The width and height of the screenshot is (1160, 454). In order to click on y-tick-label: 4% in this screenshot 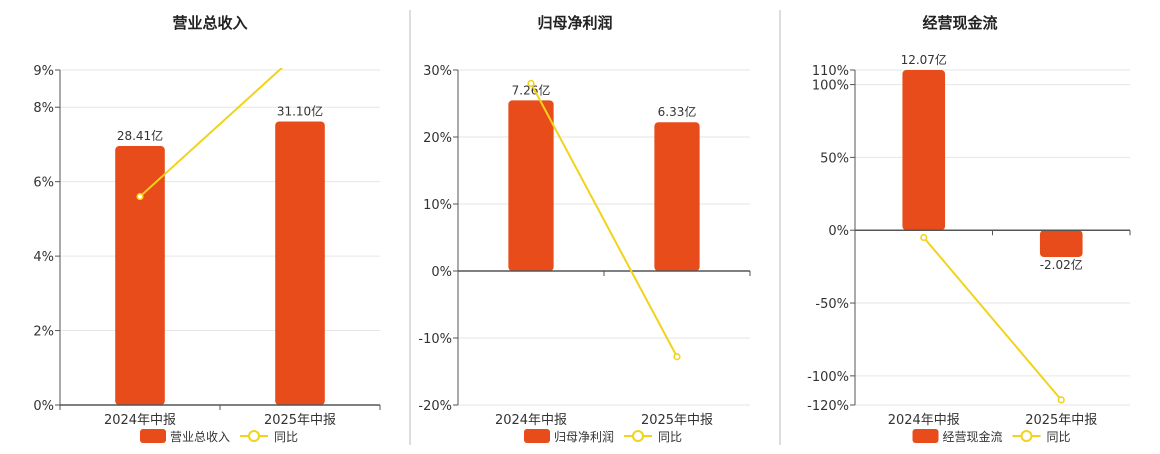, I will do `click(43, 257)`.